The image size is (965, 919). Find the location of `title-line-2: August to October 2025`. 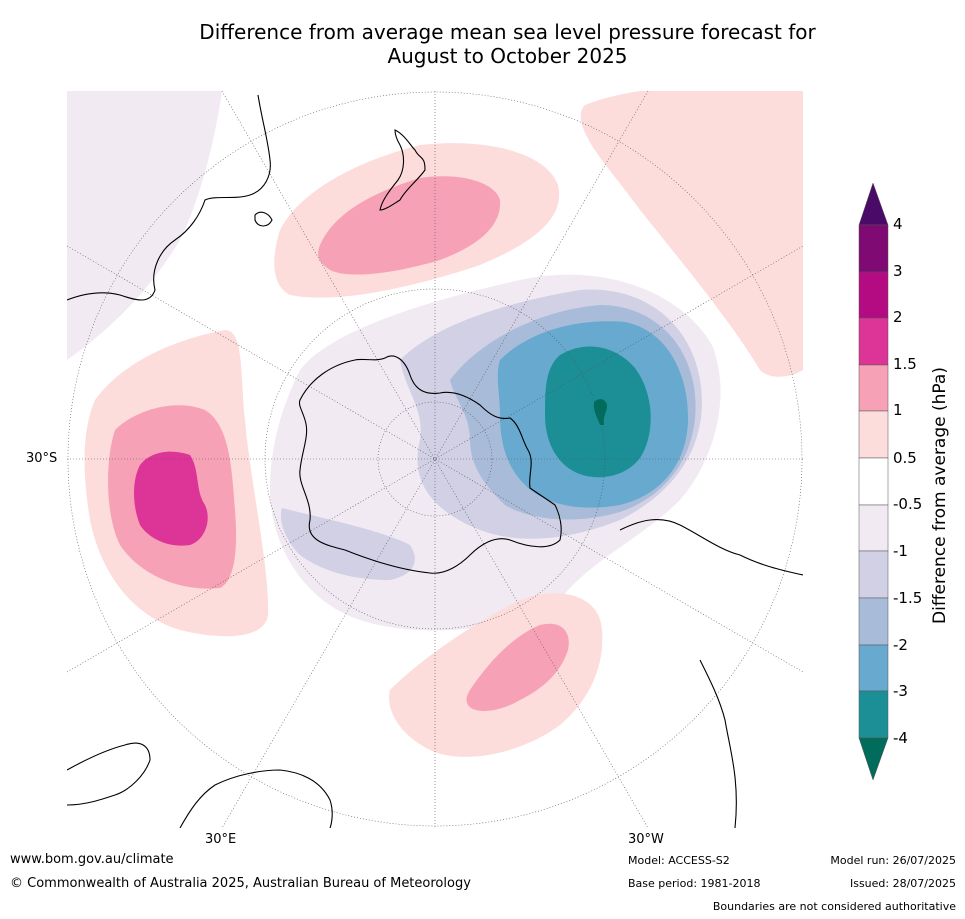

title-line-2: August to October 2025 is located at coordinates (507, 56).